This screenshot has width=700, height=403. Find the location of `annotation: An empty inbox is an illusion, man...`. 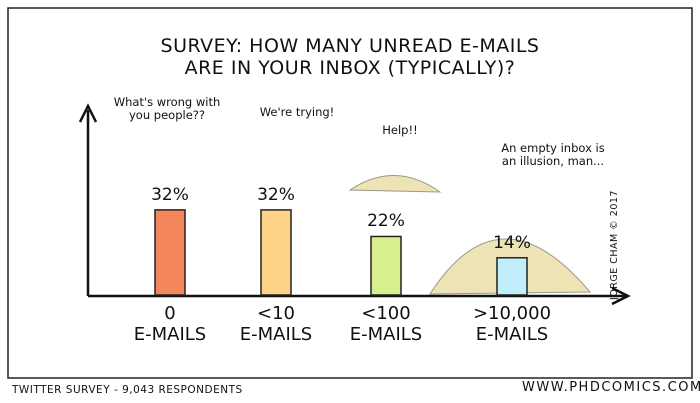

annotation: An empty inbox is an illusion, man... is located at coordinates (553, 155).